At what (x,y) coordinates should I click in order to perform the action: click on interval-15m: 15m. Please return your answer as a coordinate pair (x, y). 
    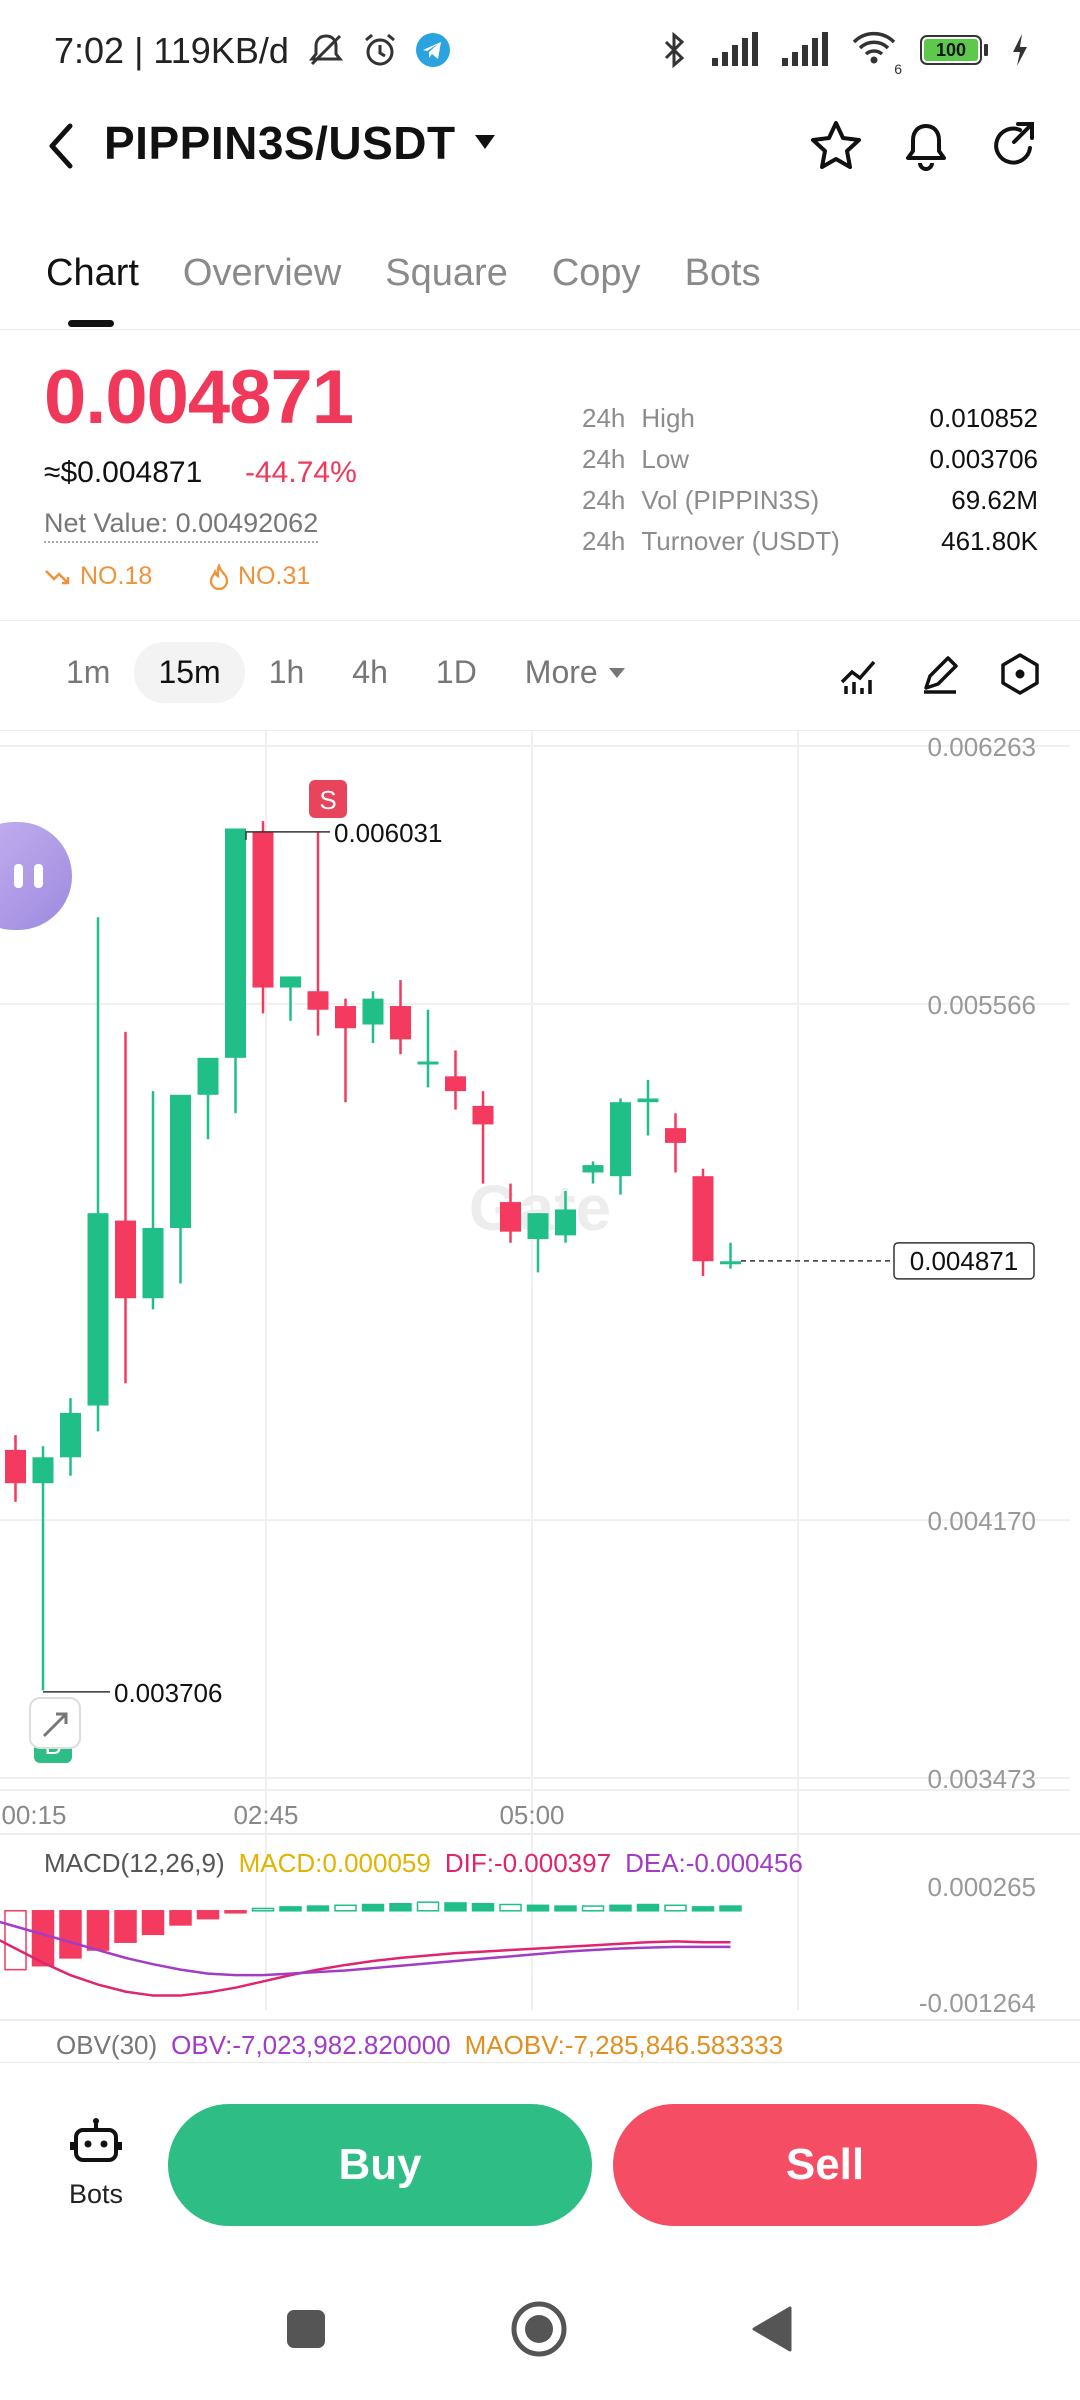
    Looking at the image, I should click on (189, 672).